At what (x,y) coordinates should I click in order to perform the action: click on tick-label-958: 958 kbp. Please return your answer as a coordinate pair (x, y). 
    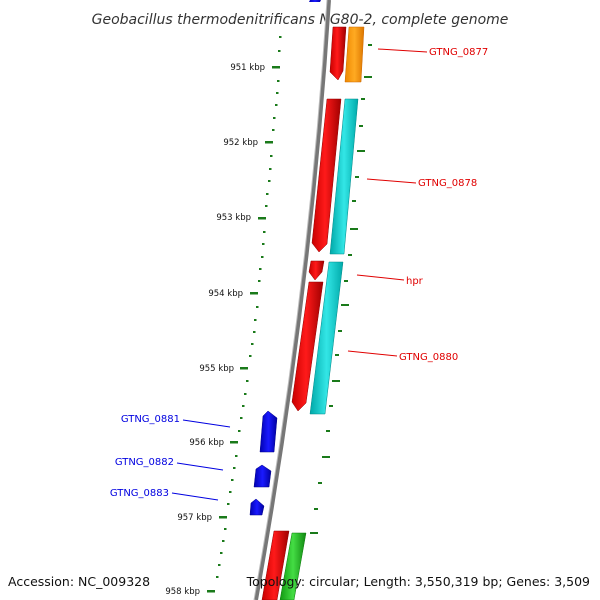
    Looking at the image, I should click on (182, 592).